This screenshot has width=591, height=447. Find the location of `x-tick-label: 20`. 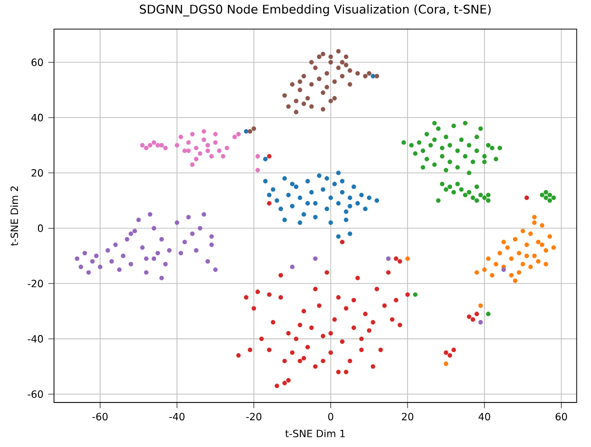

x-tick-label: 20 is located at coordinates (408, 416).